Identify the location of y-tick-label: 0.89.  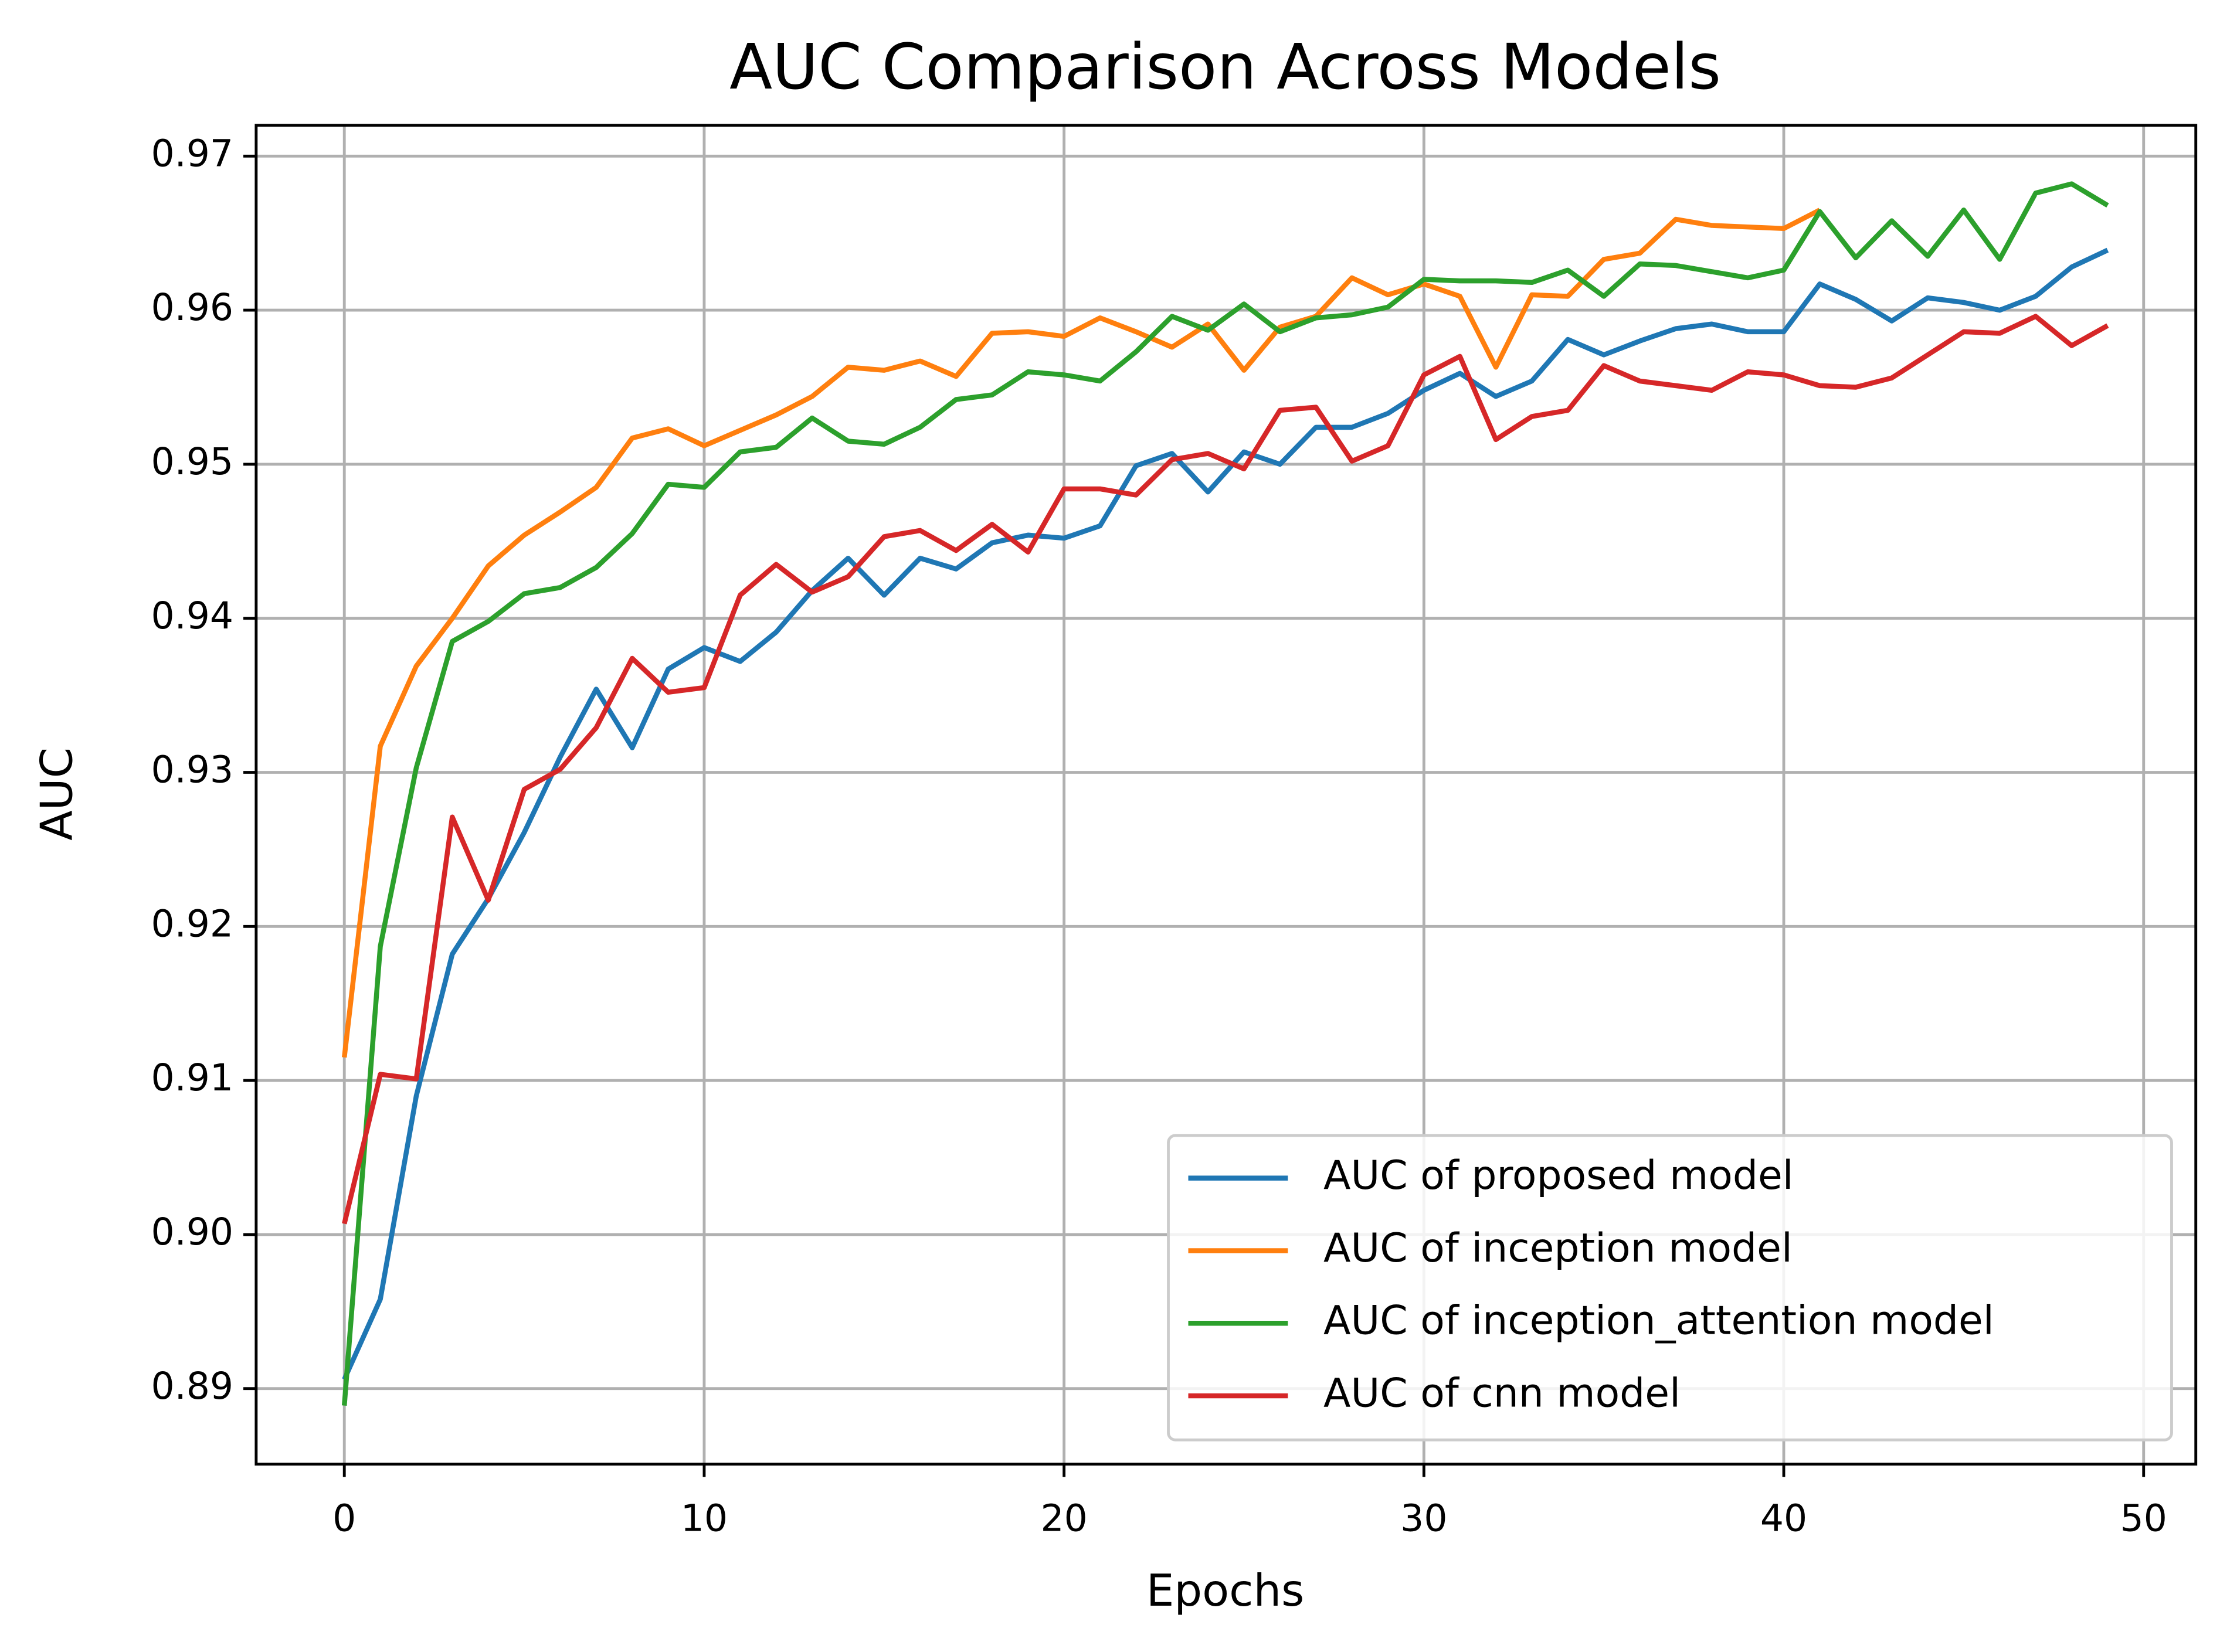
(192, 1386).